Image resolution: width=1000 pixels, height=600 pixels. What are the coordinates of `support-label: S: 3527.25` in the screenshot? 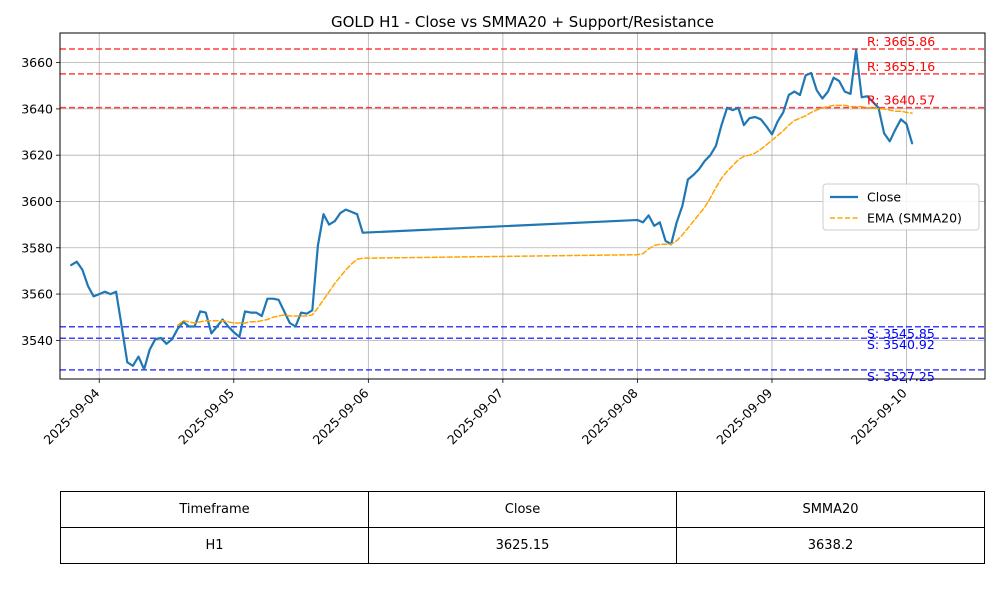 It's located at (901, 376).